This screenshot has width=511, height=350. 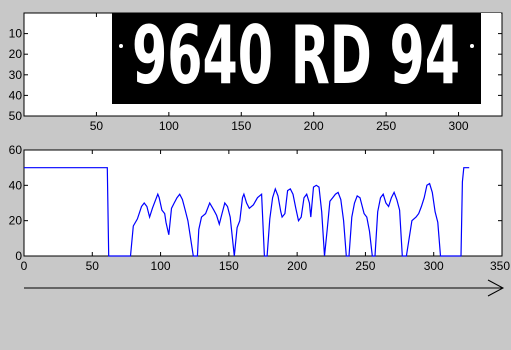 What do you see at coordinates (16, 34) in the screenshot?
I see `top-y-tick-label: 10` at bounding box center [16, 34].